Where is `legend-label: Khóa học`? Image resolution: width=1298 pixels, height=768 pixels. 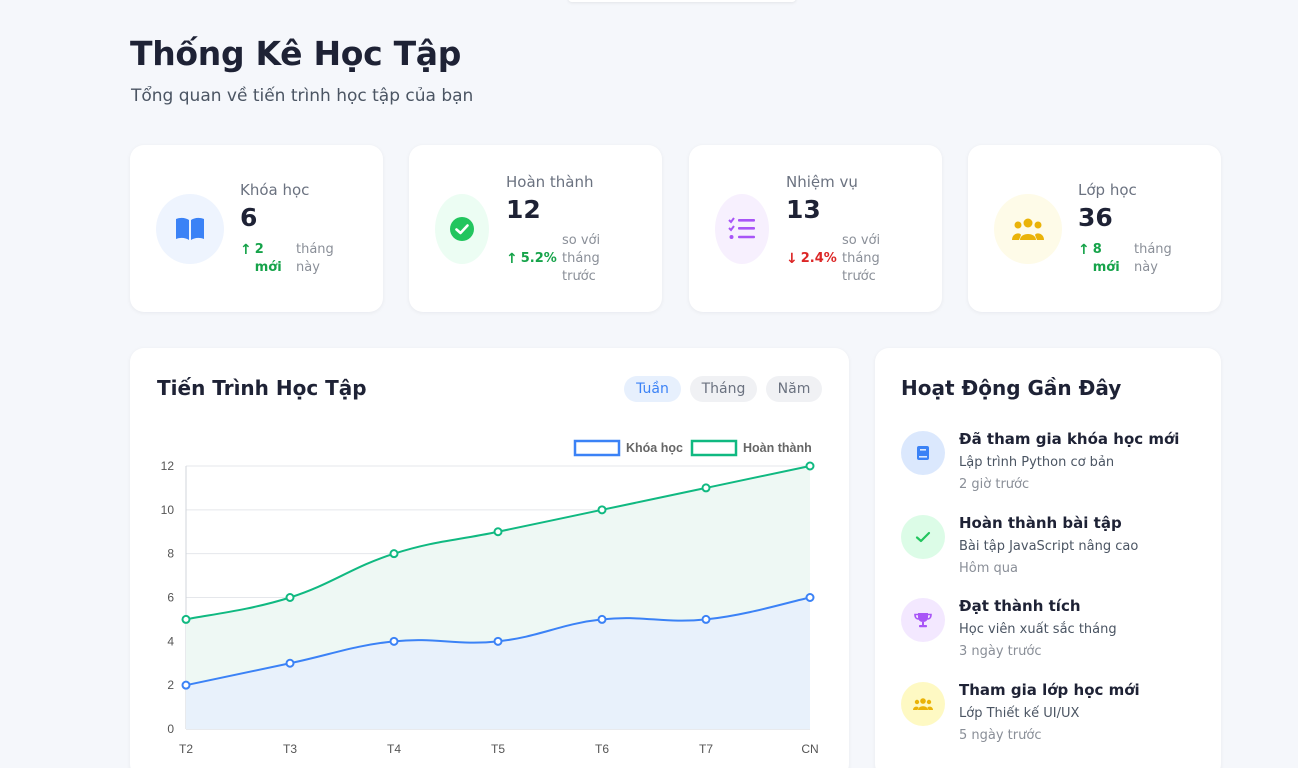
legend-label: Khóa học is located at coordinates (654, 448).